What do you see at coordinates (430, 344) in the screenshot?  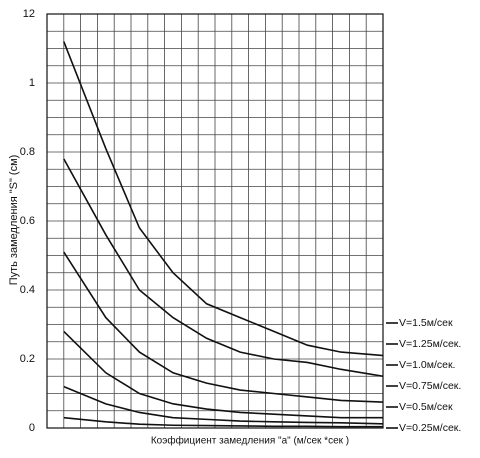 I see `legend-label: V=1.25м/сек.` at bounding box center [430, 344].